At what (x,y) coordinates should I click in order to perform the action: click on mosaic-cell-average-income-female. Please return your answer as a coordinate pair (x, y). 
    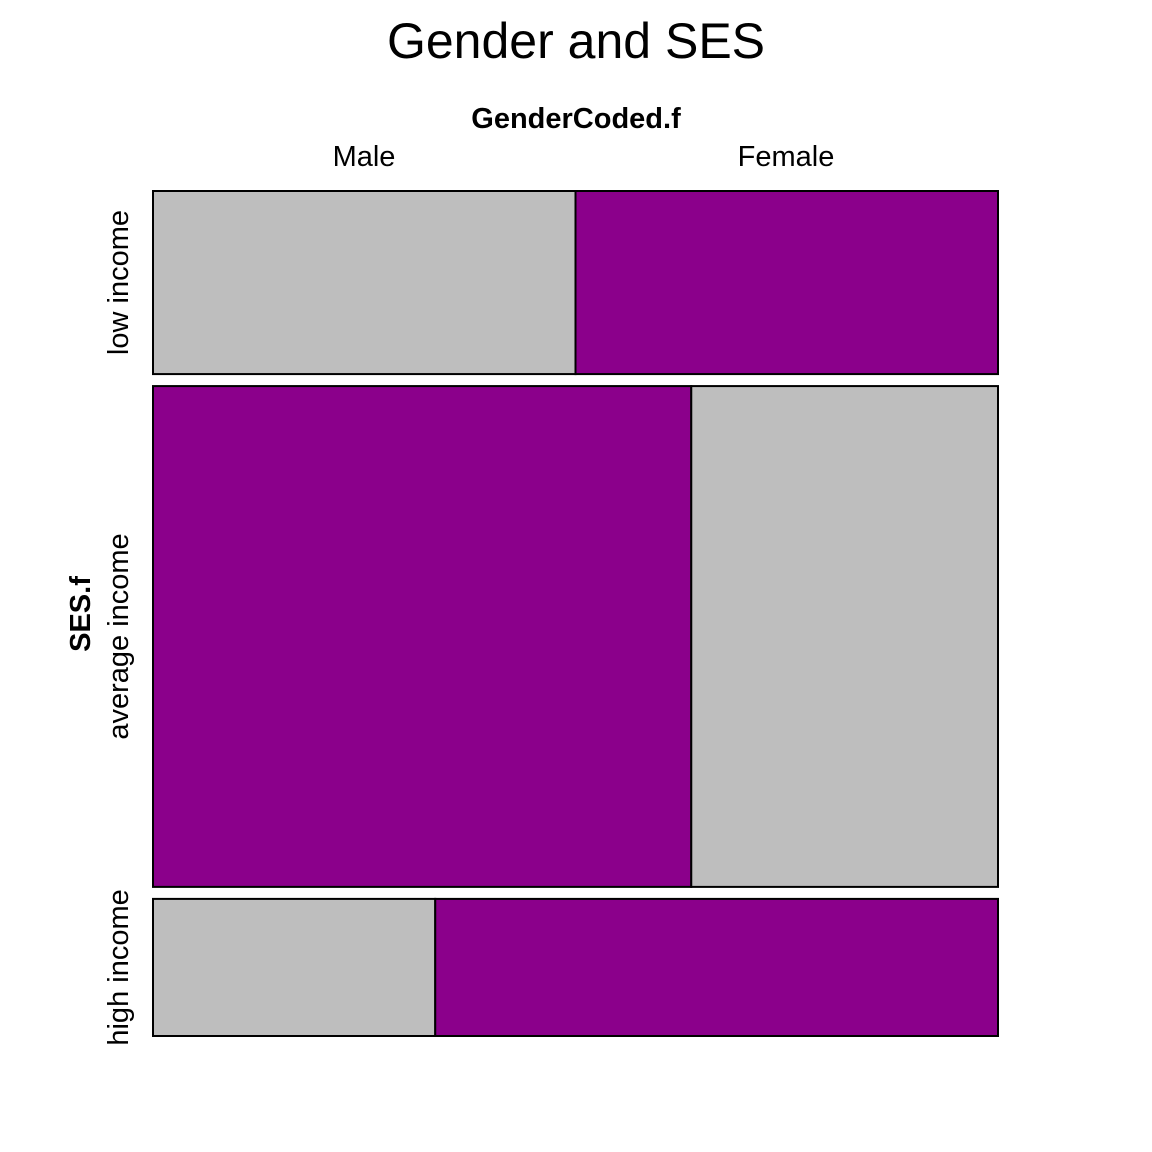
    Looking at the image, I should click on (844, 636).